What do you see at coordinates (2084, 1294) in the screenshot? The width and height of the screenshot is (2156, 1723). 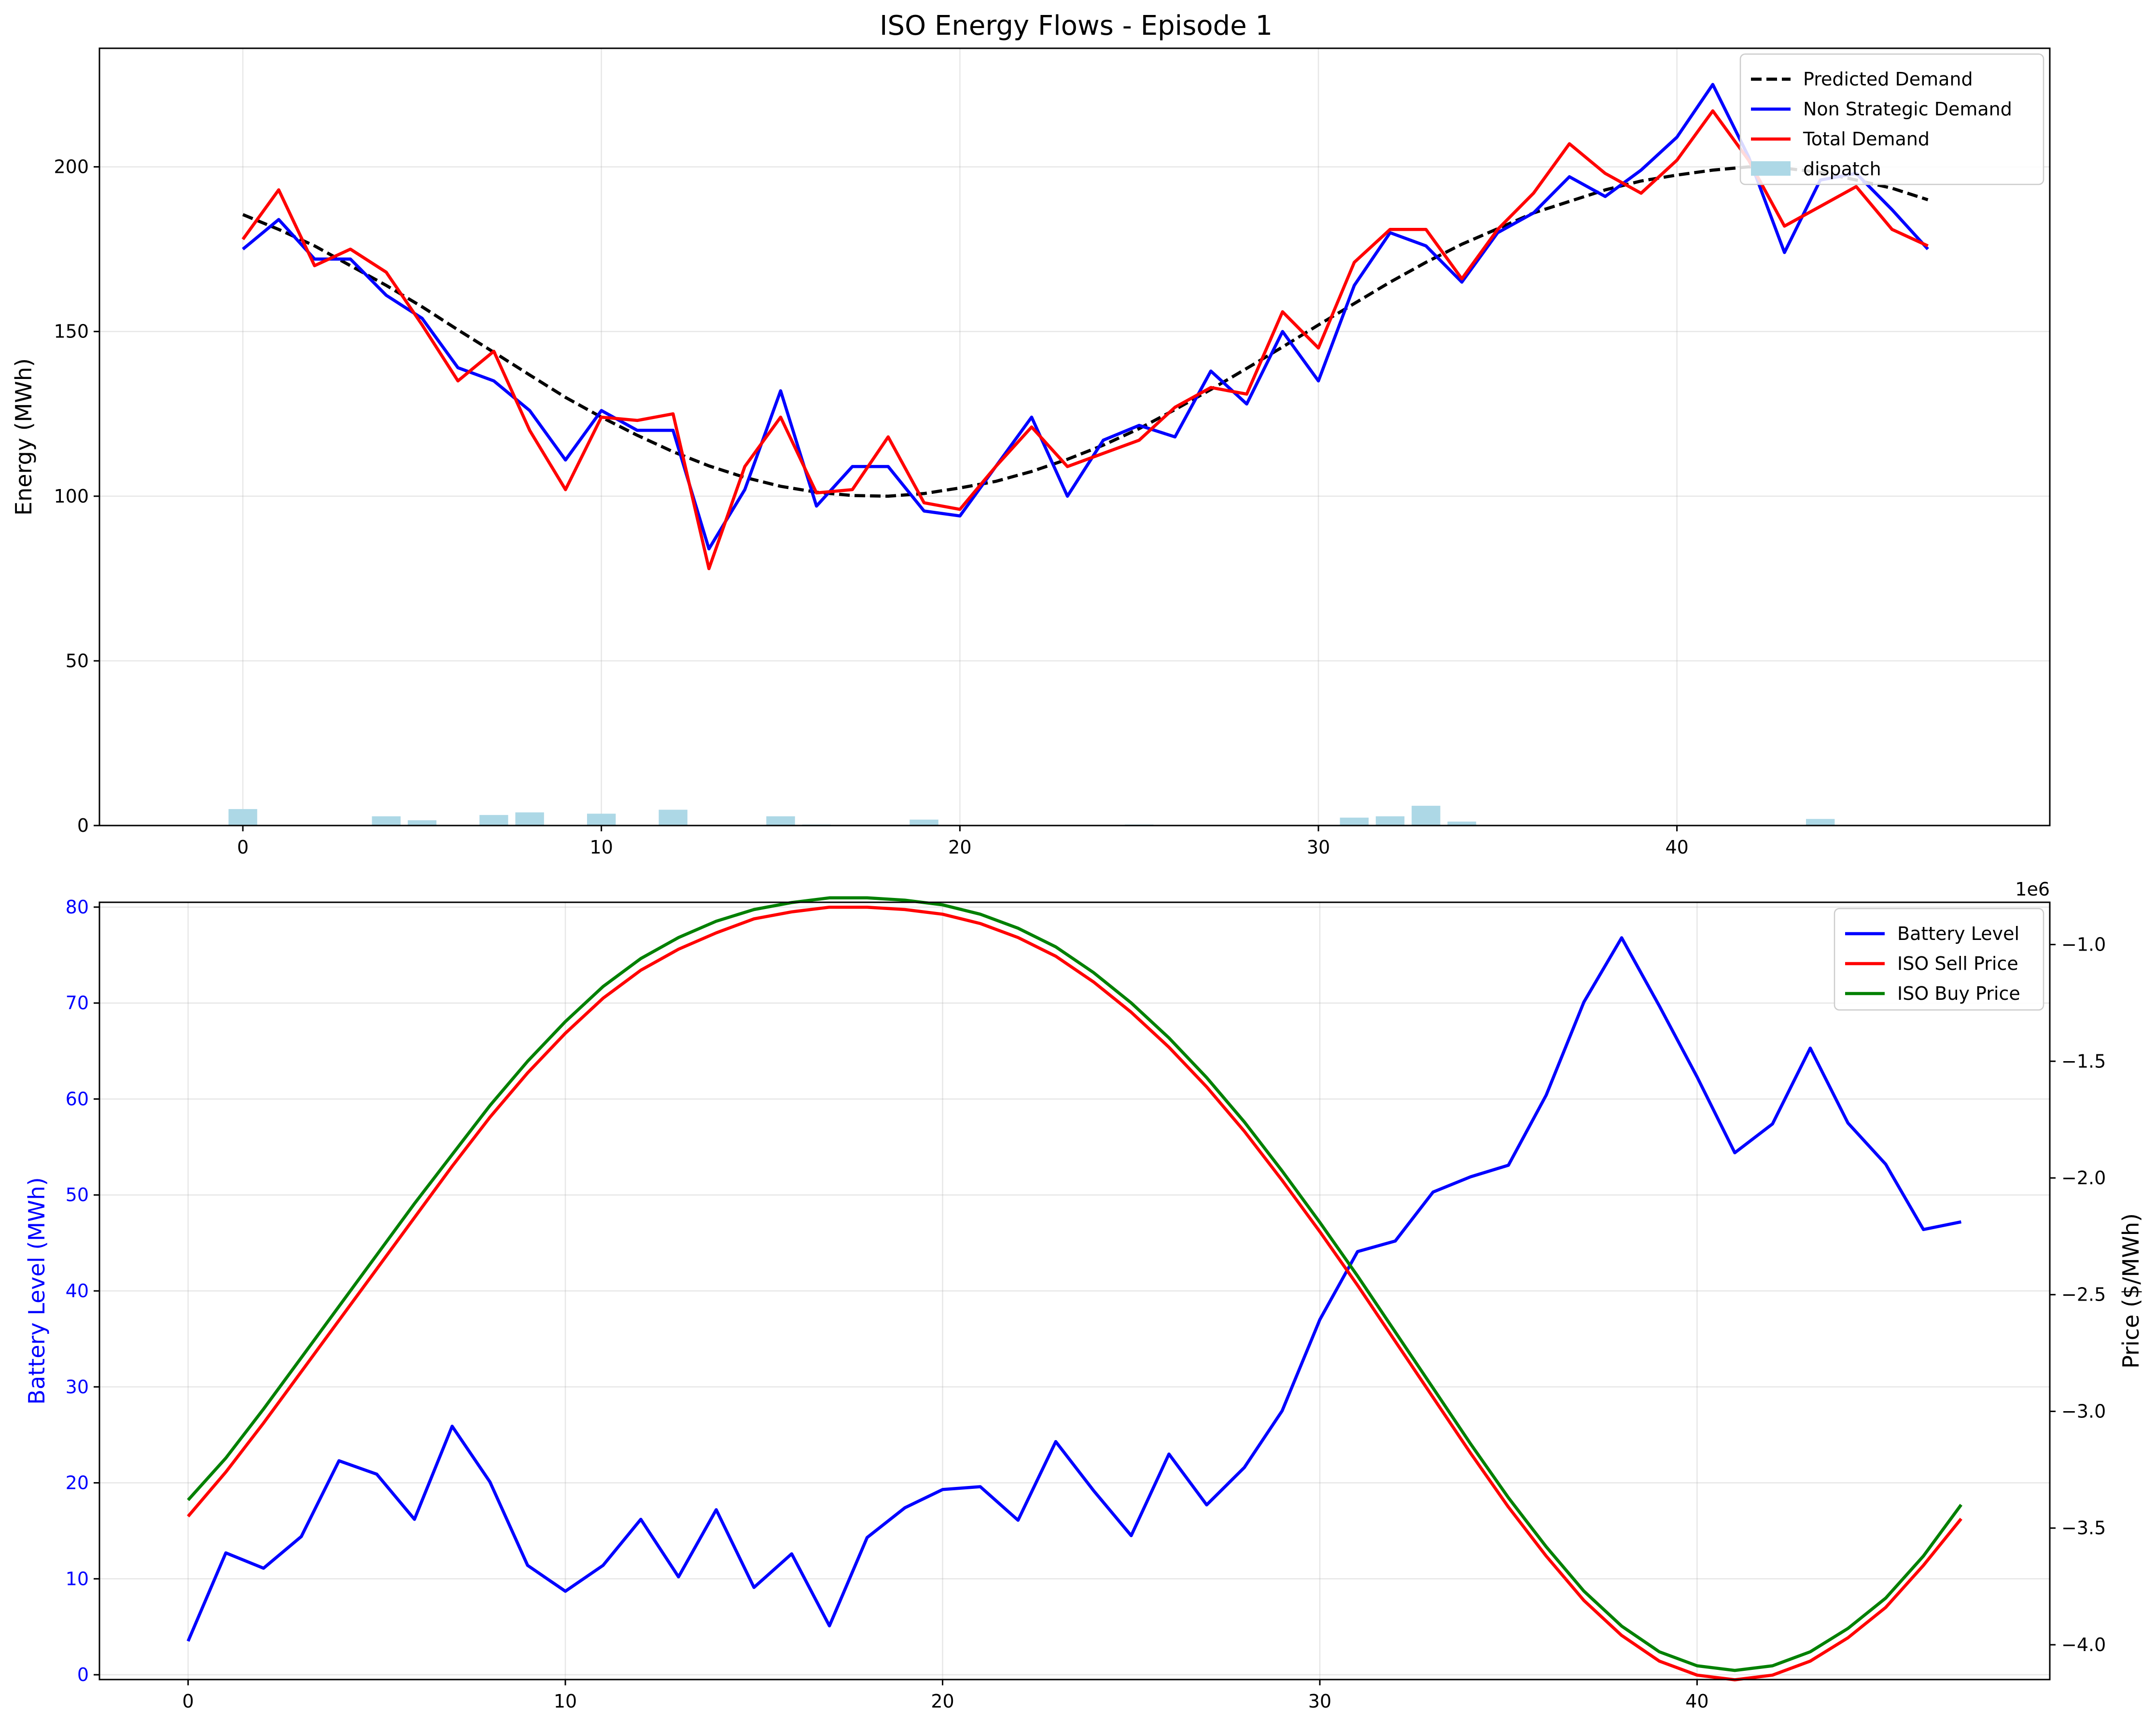 I see `y2-tick-label: −2.5` at bounding box center [2084, 1294].